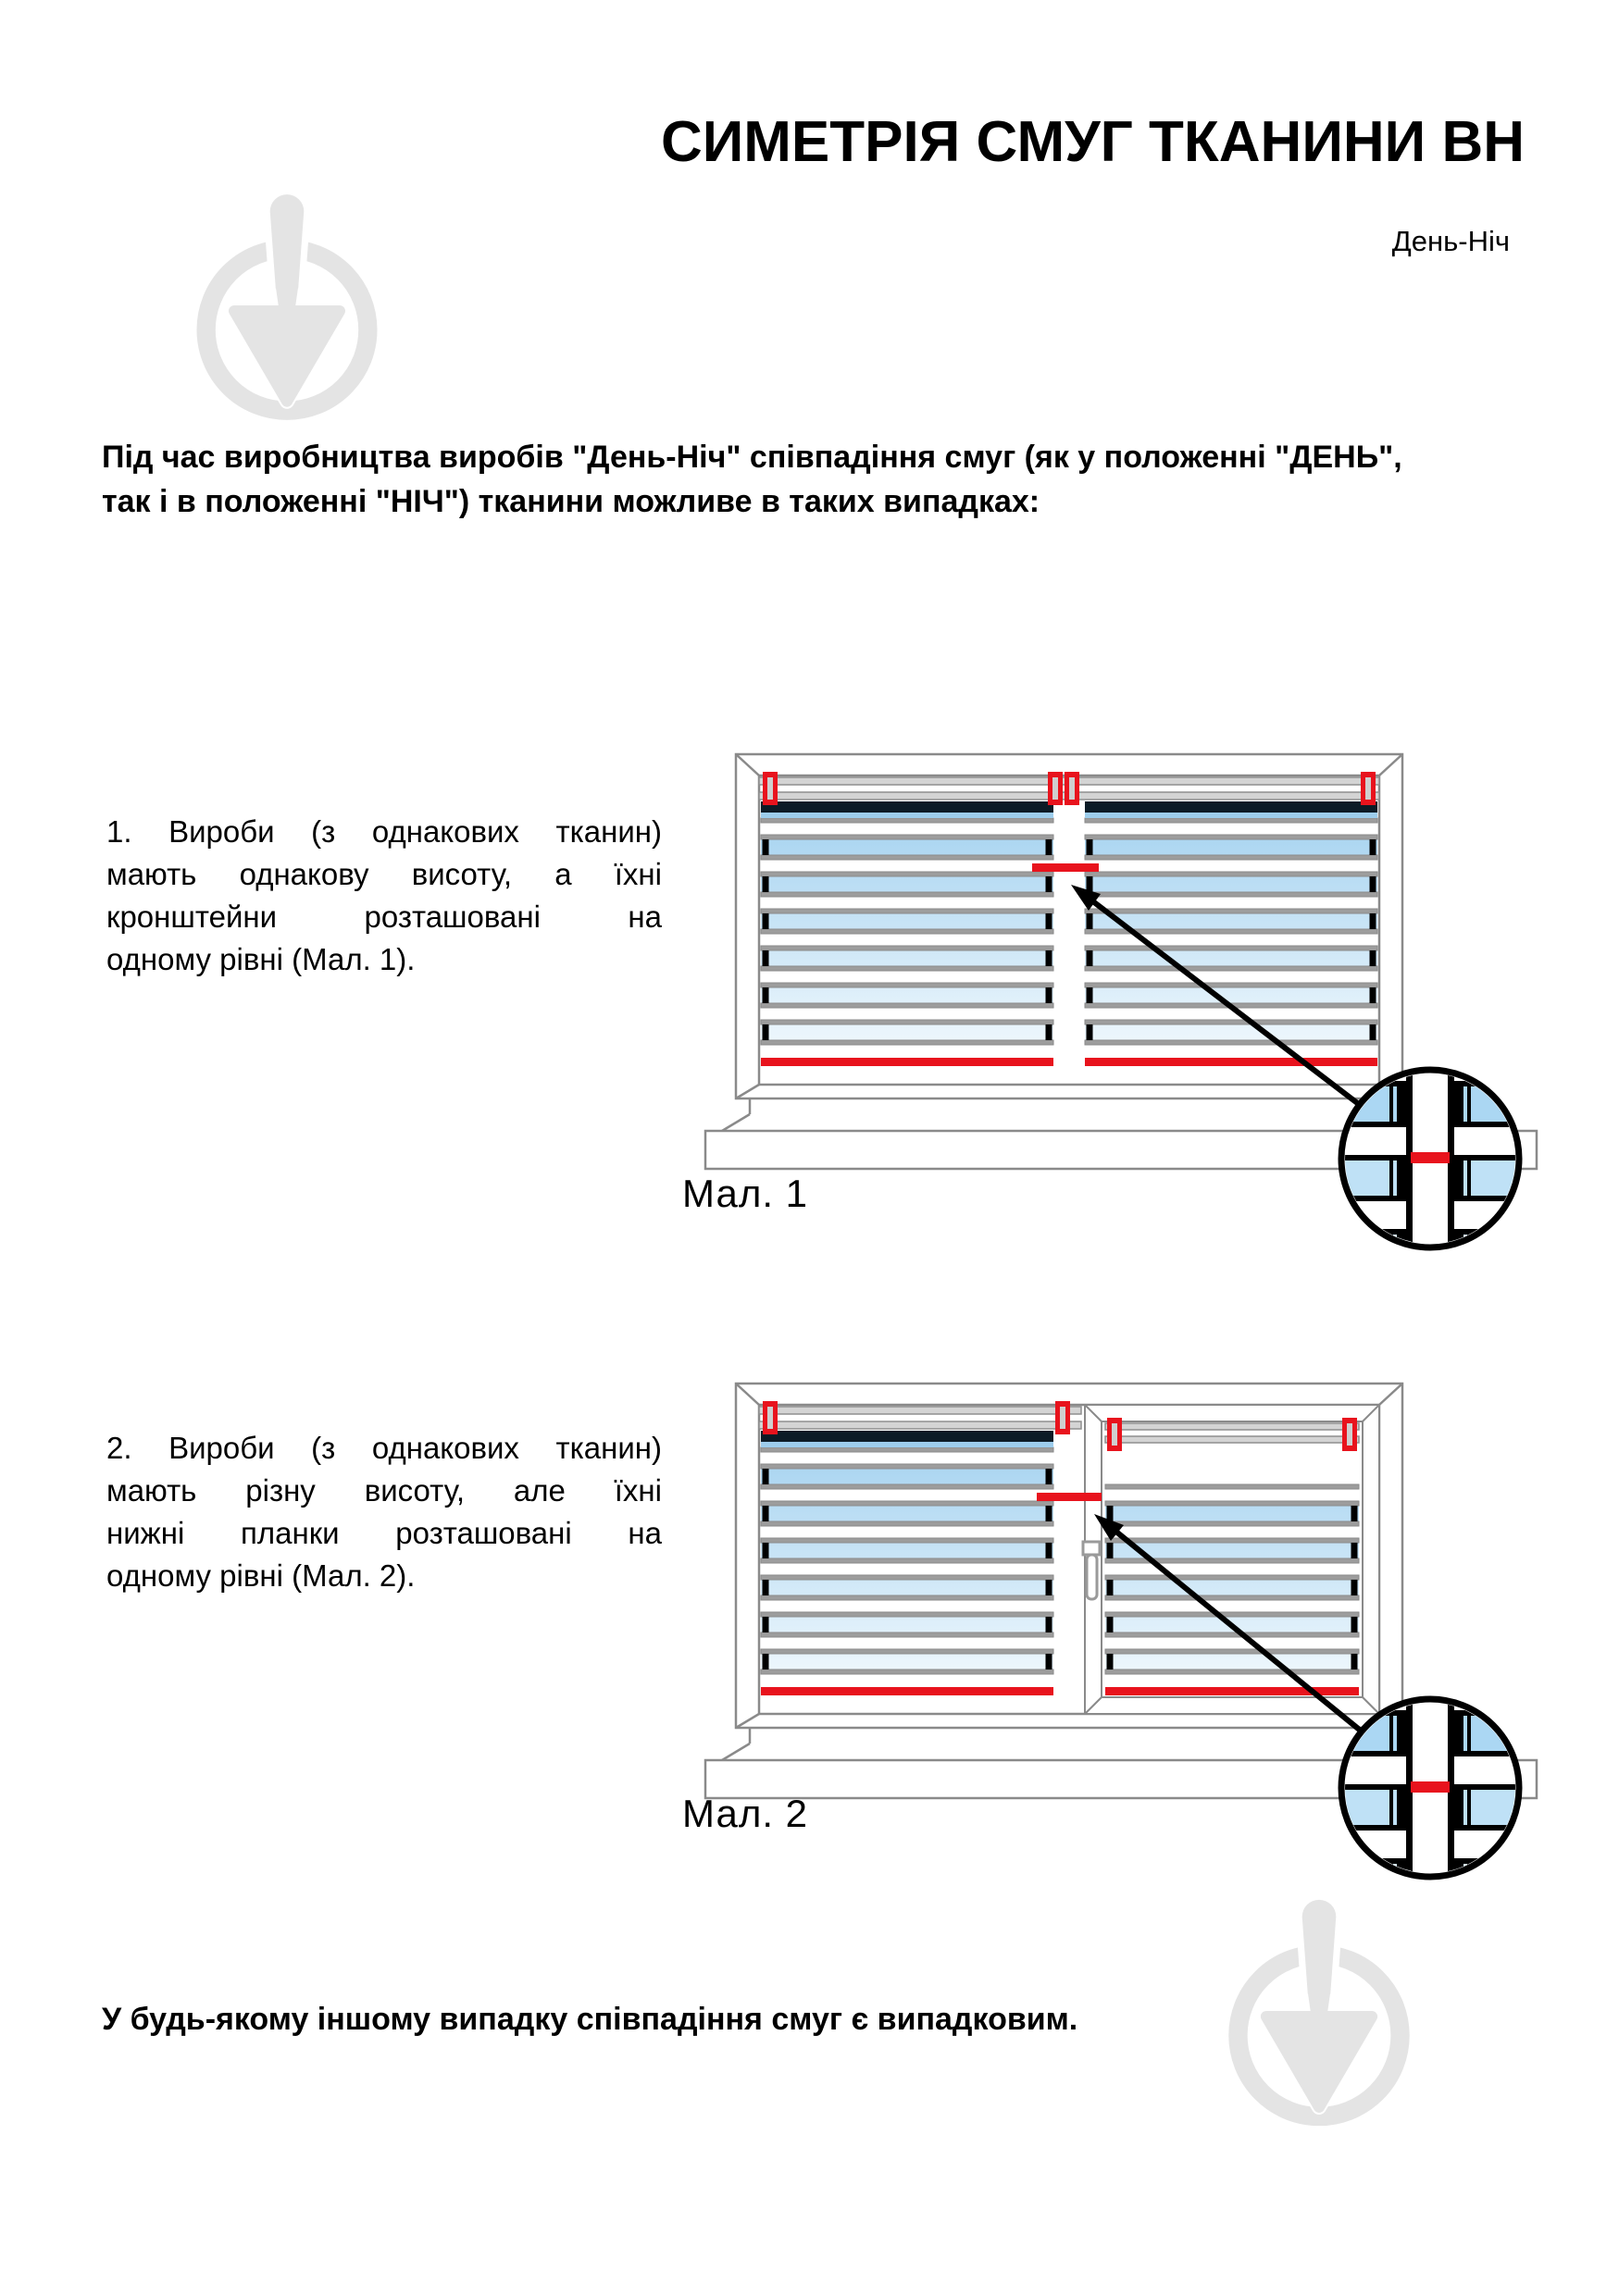 Image resolution: width=1619 pixels, height=2296 pixels. What do you see at coordinates (746, 1194) in the screenshot?
I see `figure-1-label: Мал. 1` at bounding box center [746, 1194].